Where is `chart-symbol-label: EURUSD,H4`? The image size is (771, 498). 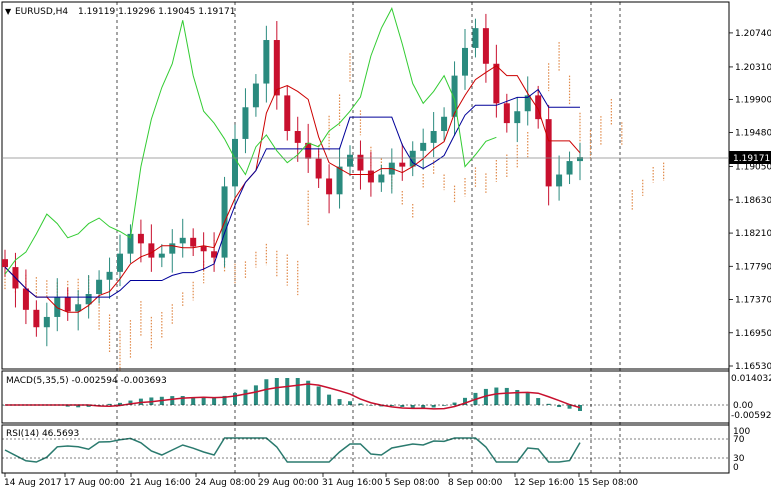
chart-symbol-label: EURUSD,H4 is located at coordinates (41, 12).